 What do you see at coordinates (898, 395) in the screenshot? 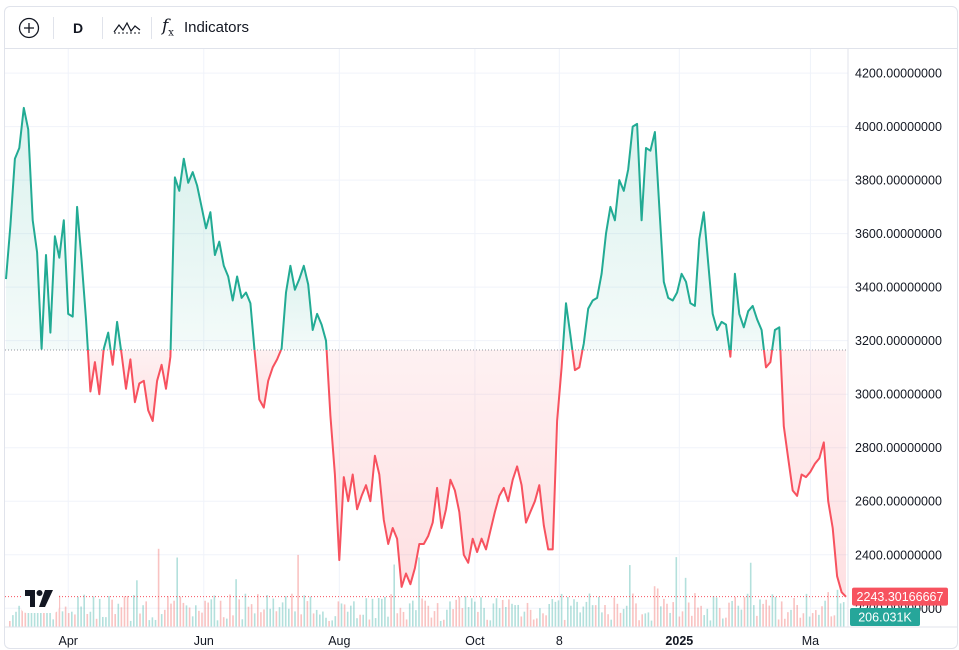
I see `price-tick-label: 3000.00000000` at bounding box center [898, 395].